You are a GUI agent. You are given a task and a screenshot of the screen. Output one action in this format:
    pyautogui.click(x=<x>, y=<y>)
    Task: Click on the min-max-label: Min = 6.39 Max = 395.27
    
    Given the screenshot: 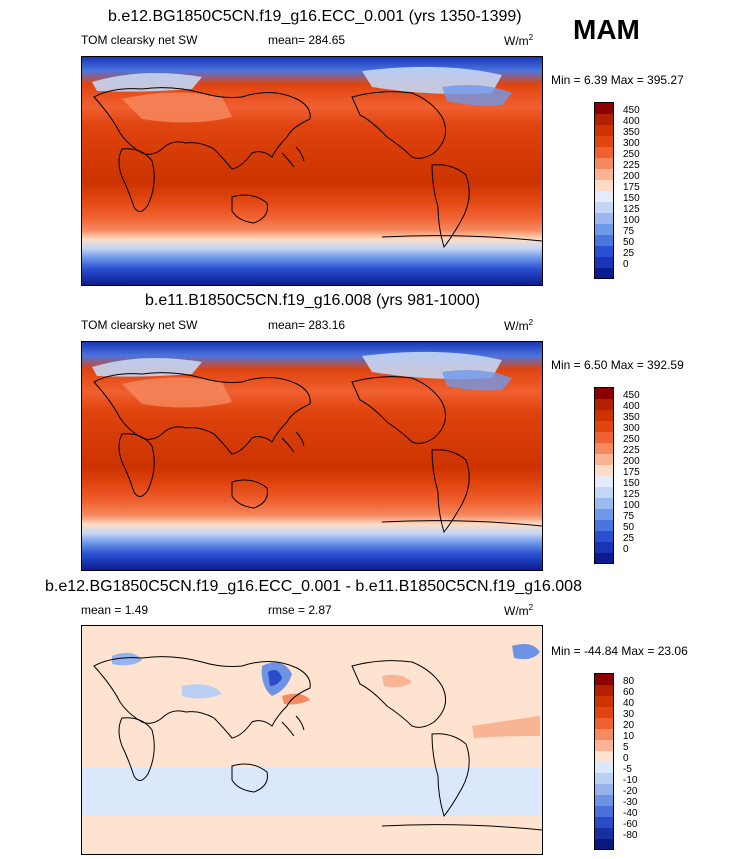 What is the action you would take?
    pyautogui.click(x=617, y=80)
    